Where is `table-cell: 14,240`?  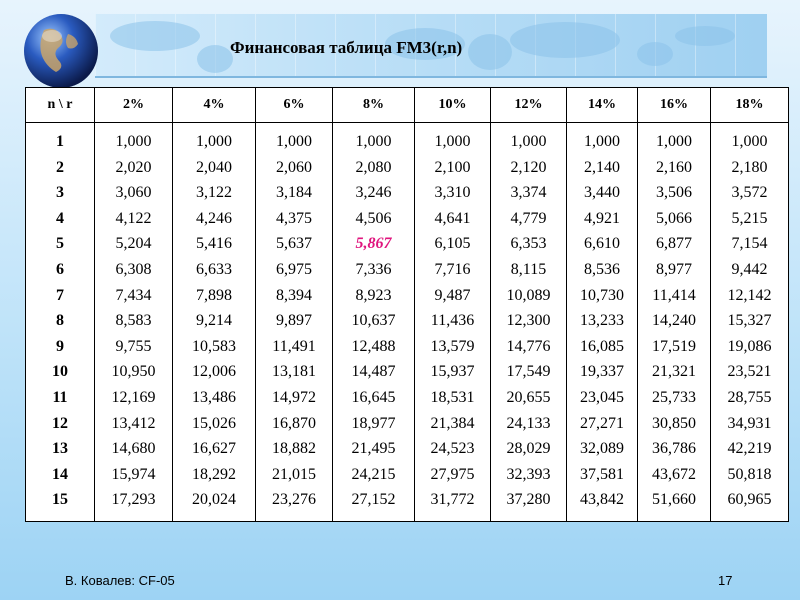 table-cell: 14,240 is located at coordinates (674, 321).